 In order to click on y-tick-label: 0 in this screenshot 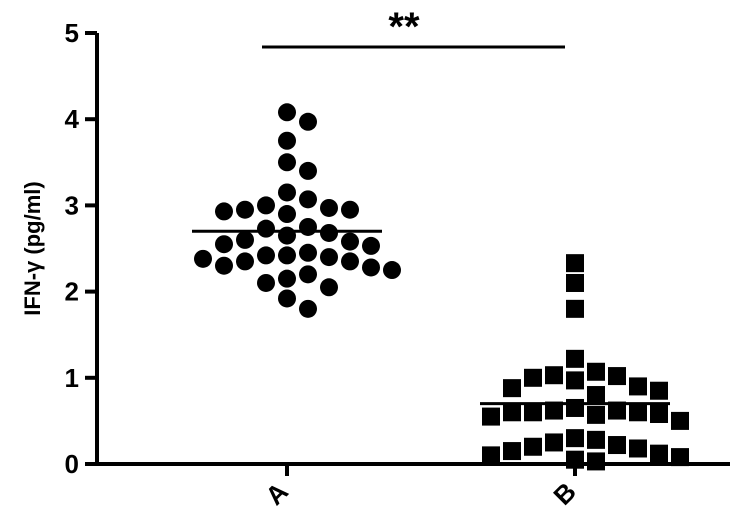, I will do `click(72, 464)`.